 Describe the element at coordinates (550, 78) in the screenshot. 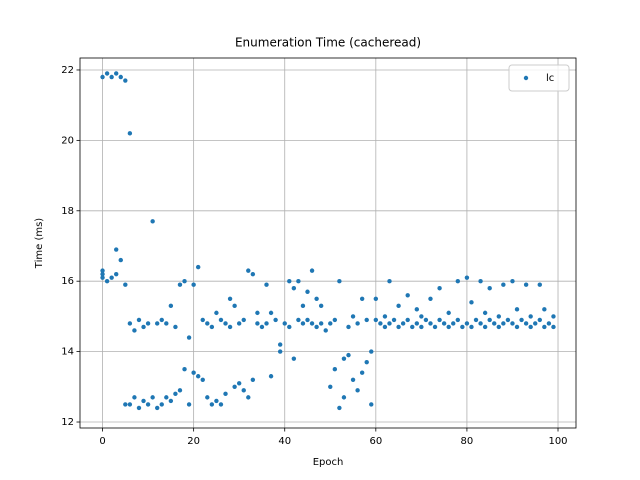

I see `legend-label: lc` at that location.